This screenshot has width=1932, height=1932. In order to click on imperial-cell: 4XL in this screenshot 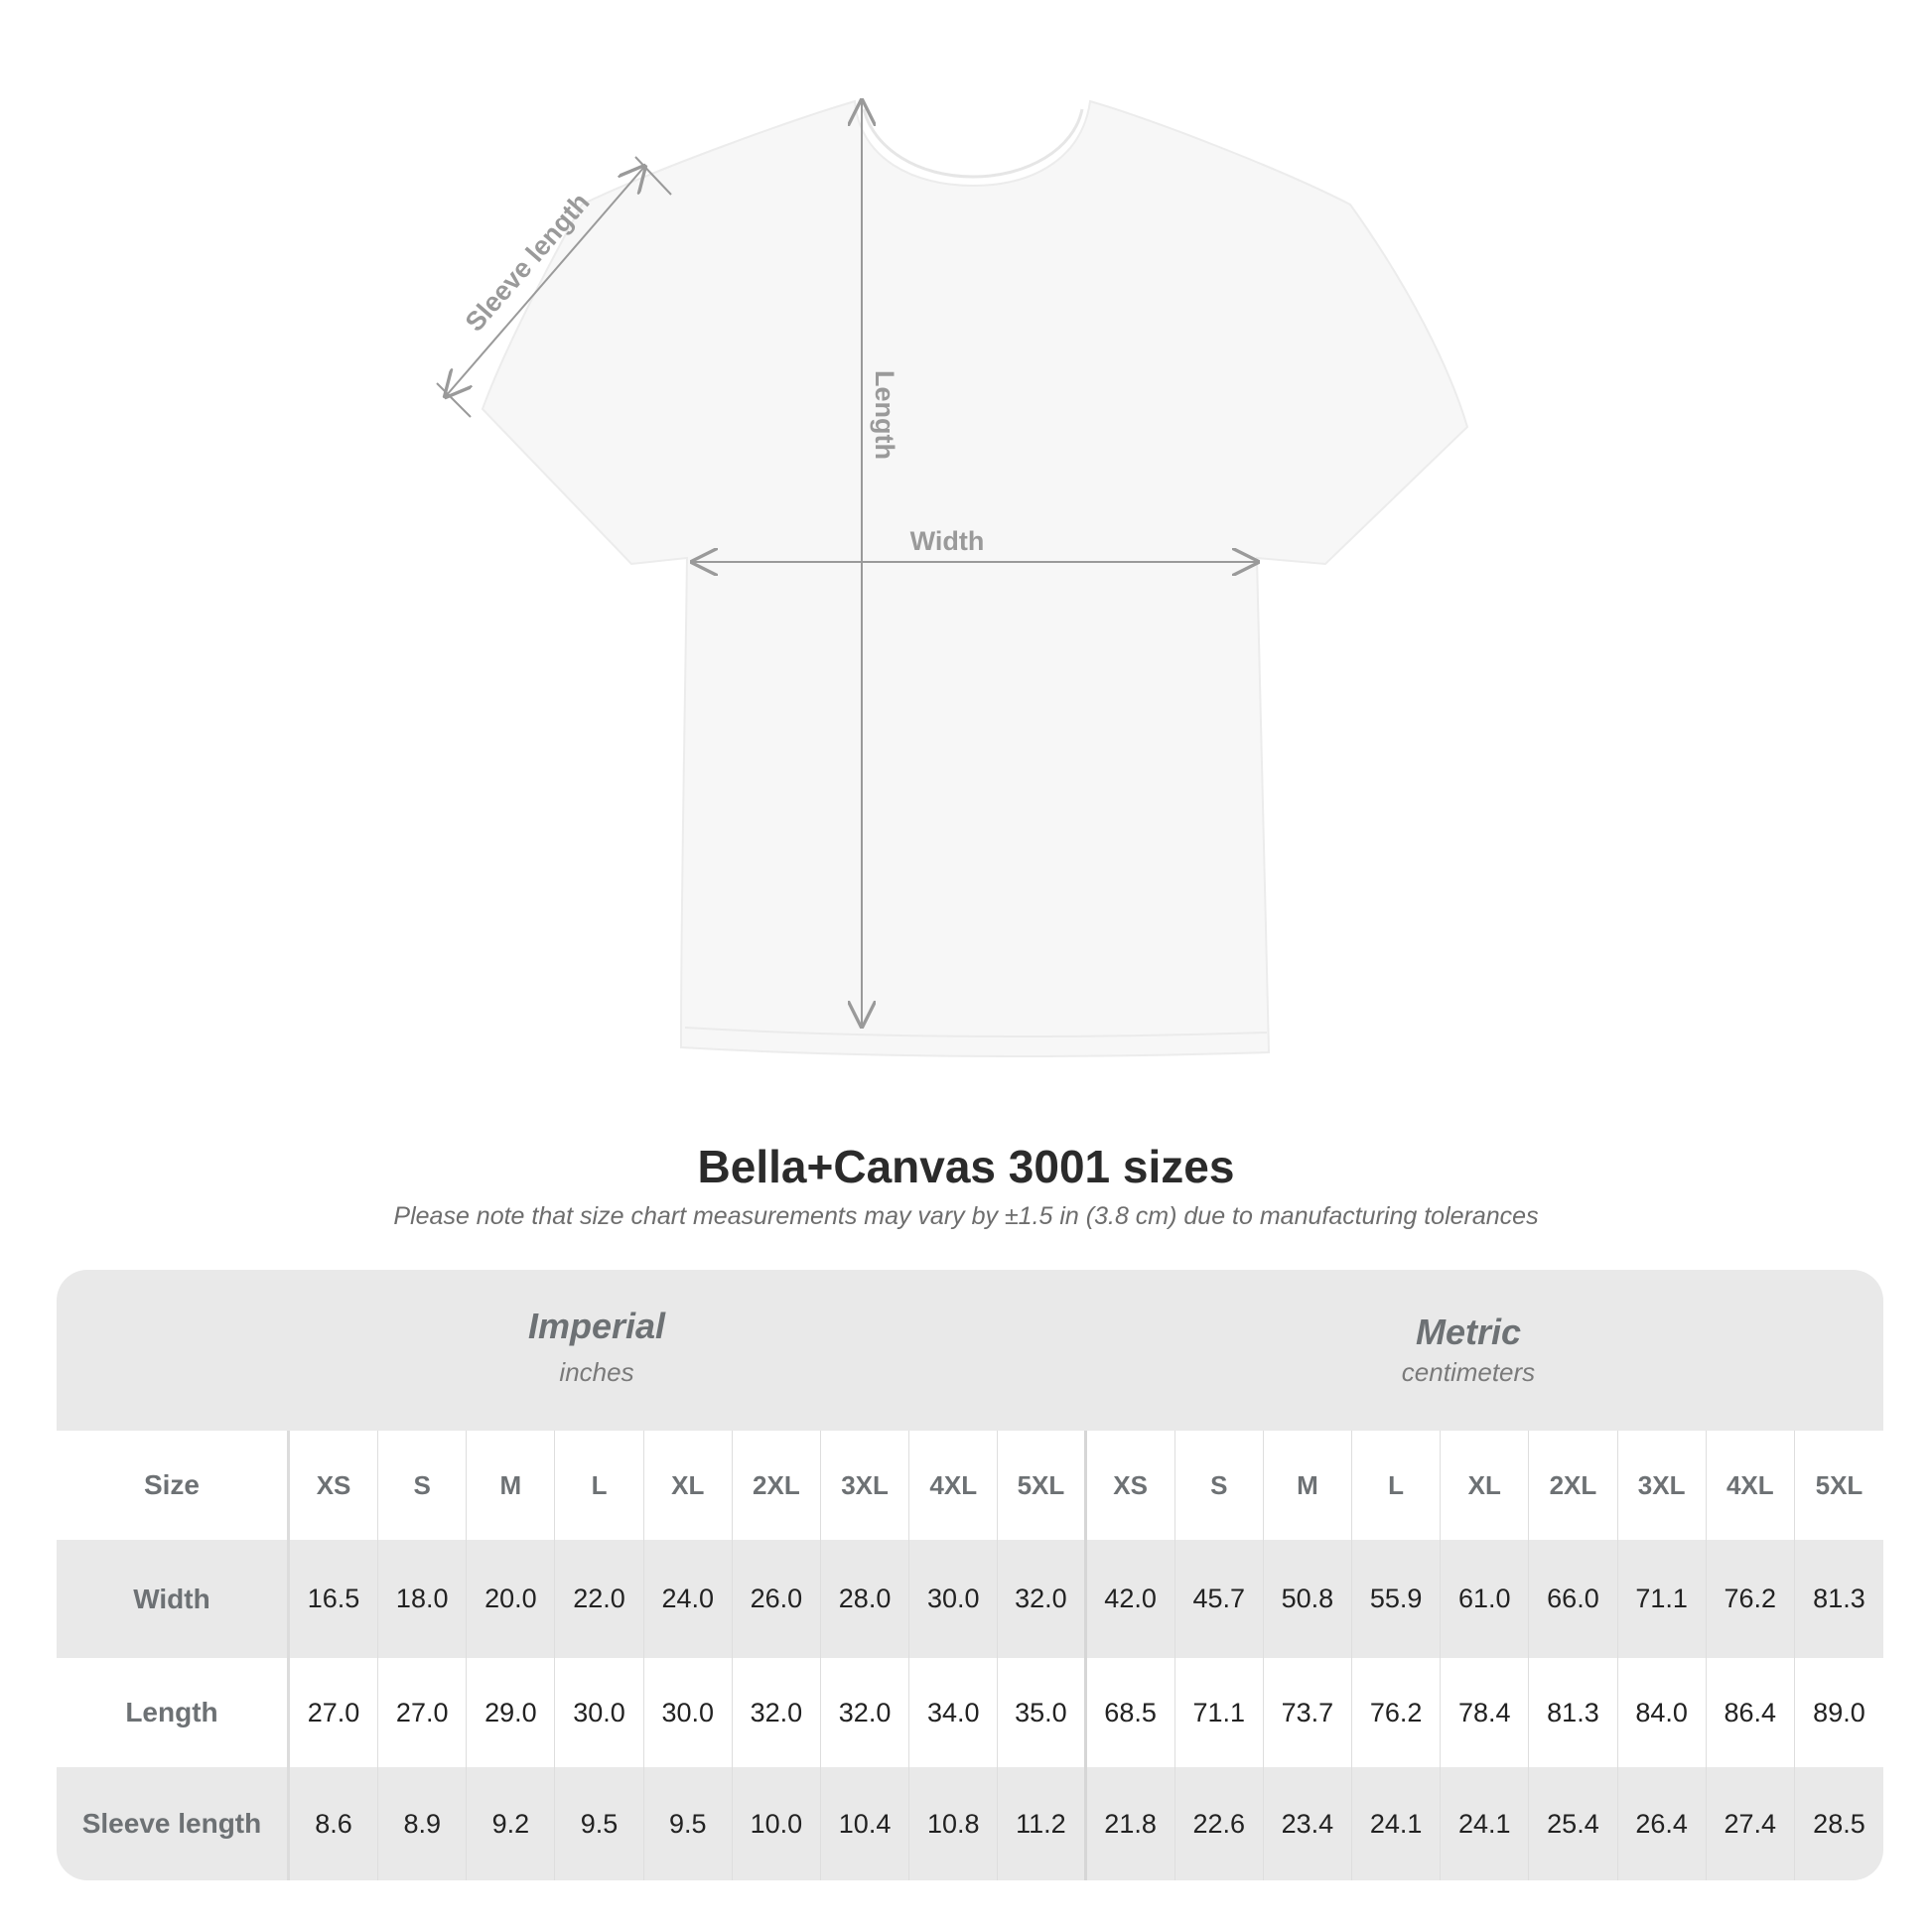, I will do `click(954, 1486)`.